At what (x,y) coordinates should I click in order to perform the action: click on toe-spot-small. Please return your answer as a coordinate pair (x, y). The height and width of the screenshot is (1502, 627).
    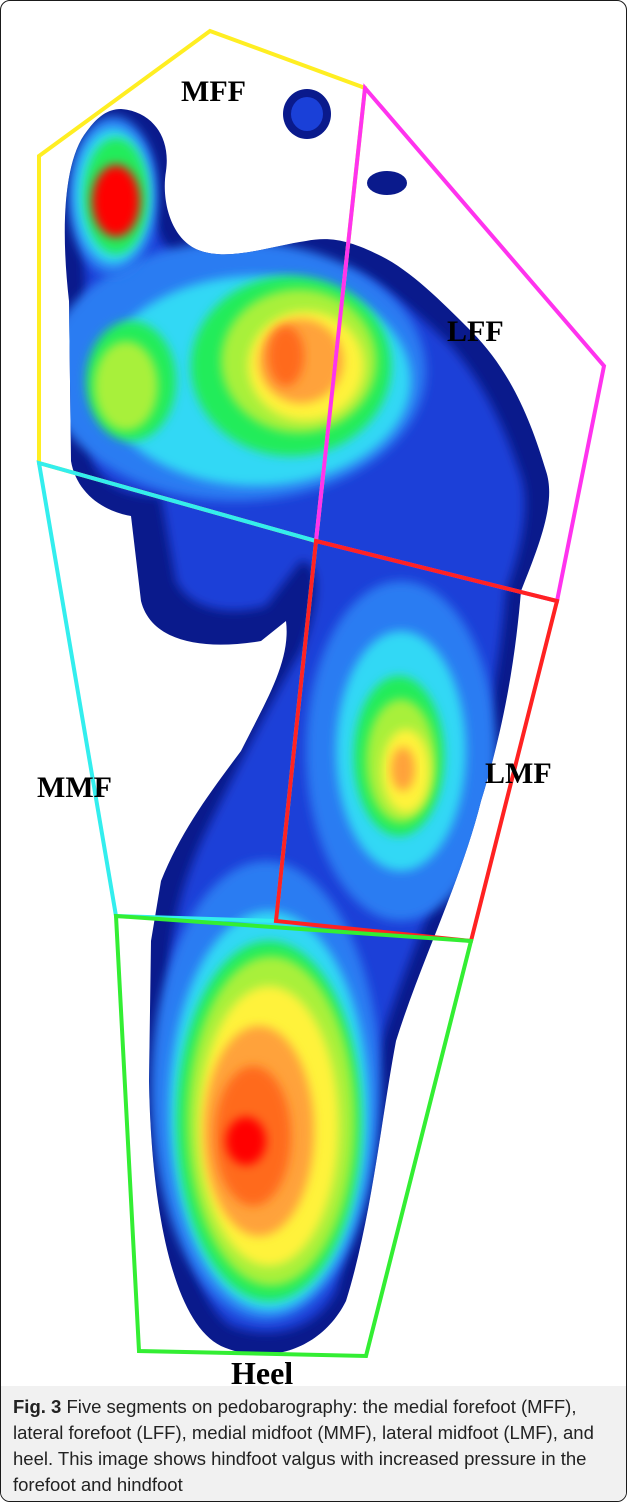
    Looking at the image, I should click on (387, 183).